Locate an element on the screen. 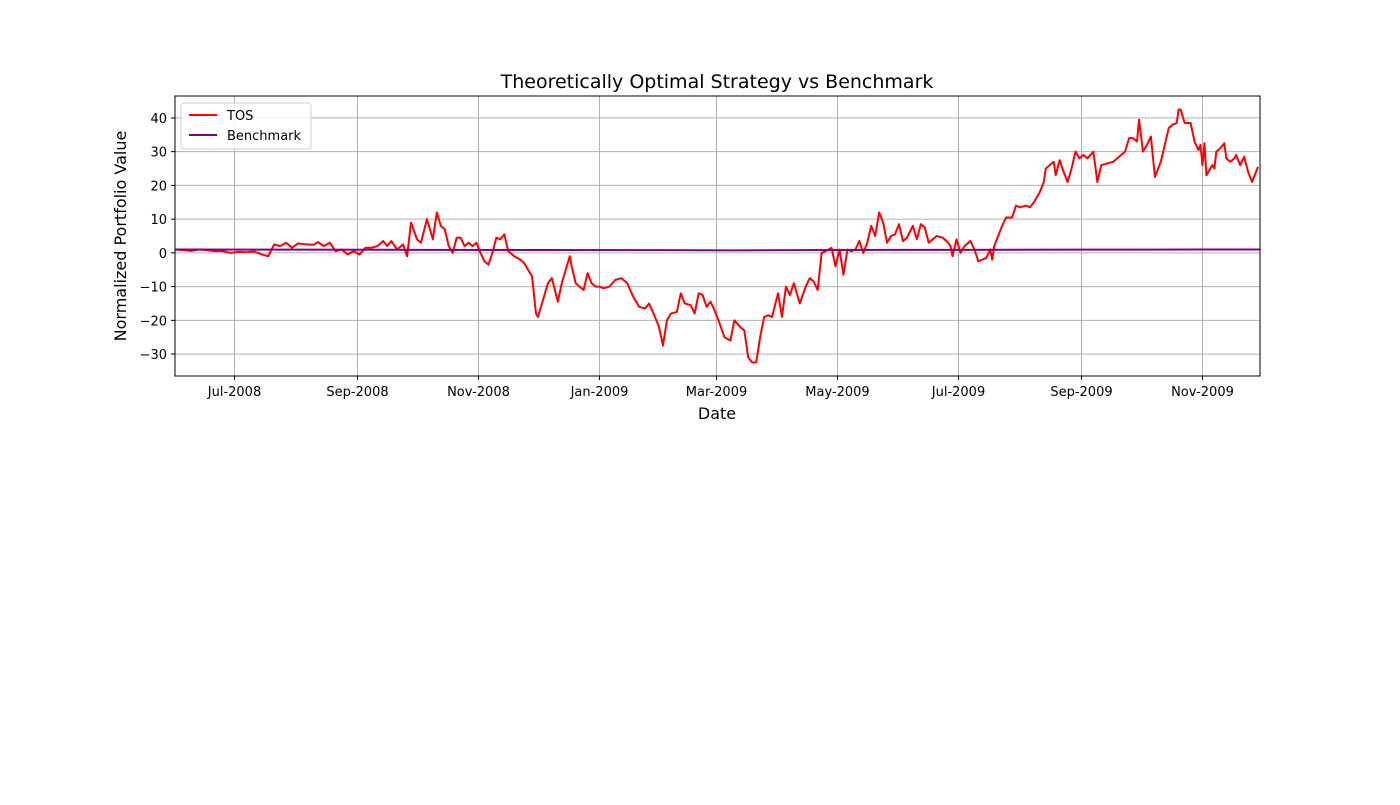 The height and width of the screenshot is (805, 1400). x-tick-label: May-2009 is located at coordinates (837, 392).